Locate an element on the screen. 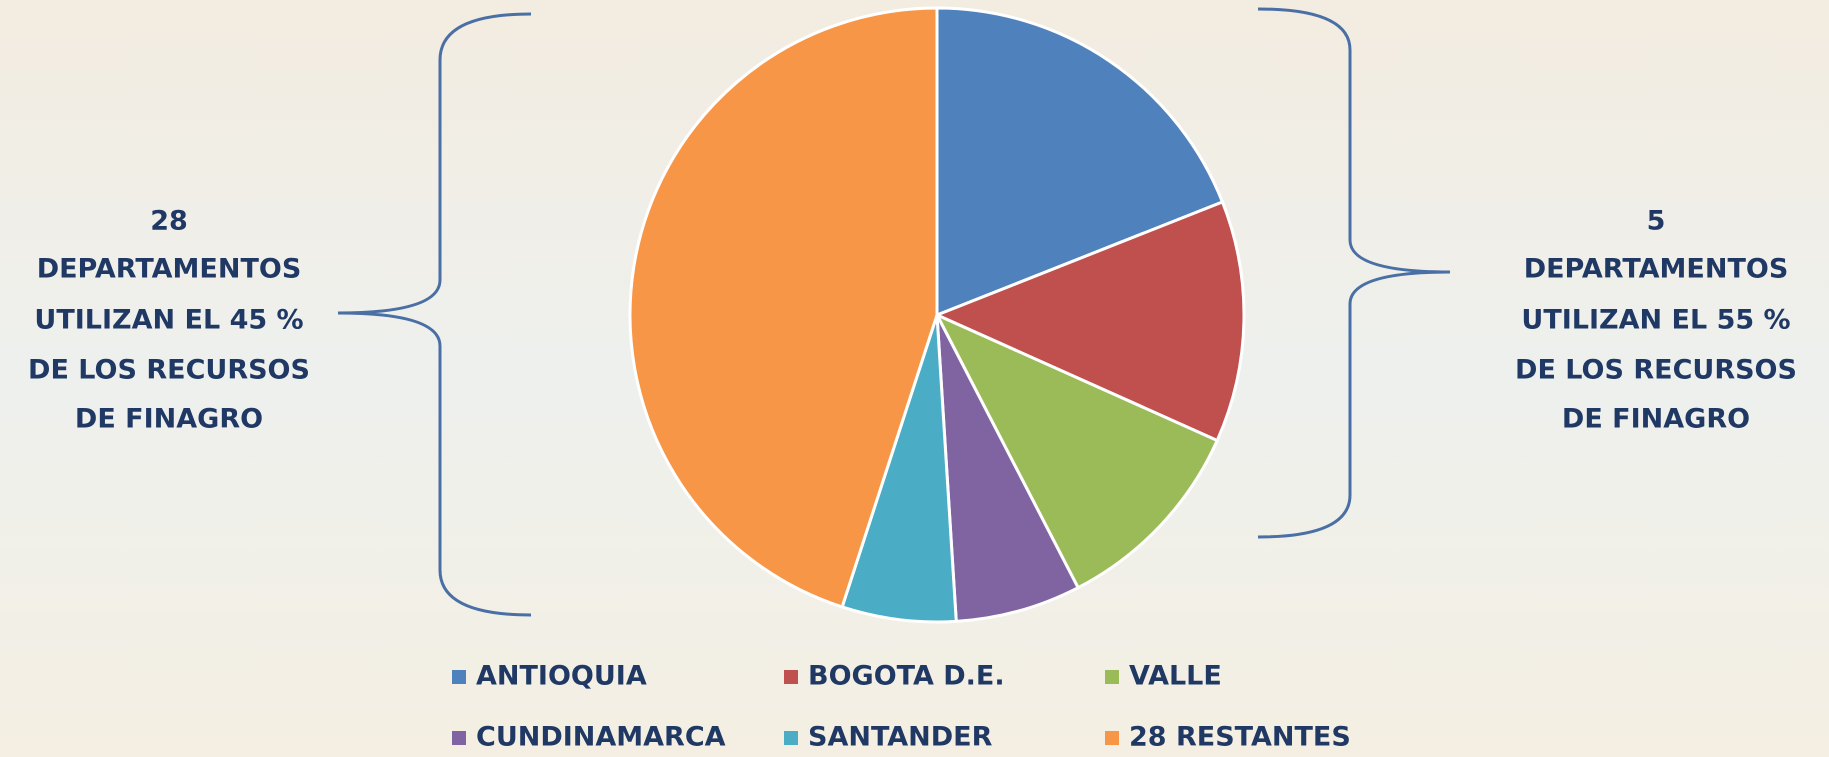  annotation-line: 28 is located at coordinates (169, 221).